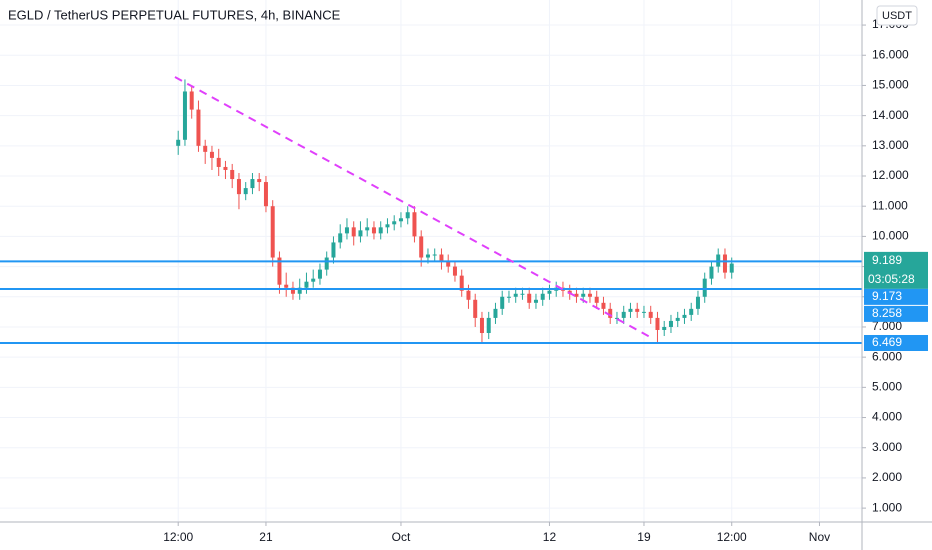  I want to click on x-tick-label: 21, so click(266, 537).